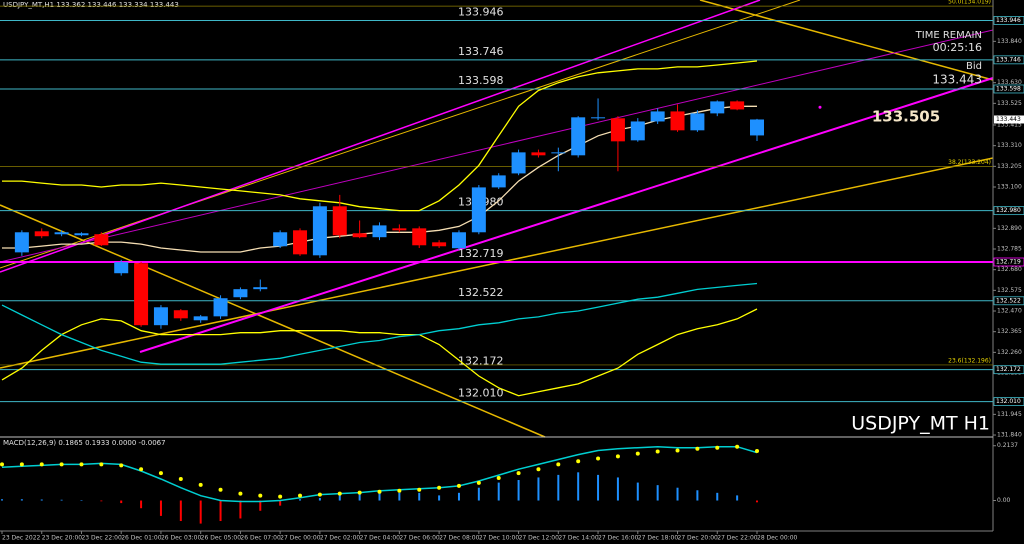 The image size is (1024, 544). What do you see at coordinates (1009, 119) in the screenshot?
I see `bid-box` at bounding box center [1009, 119].